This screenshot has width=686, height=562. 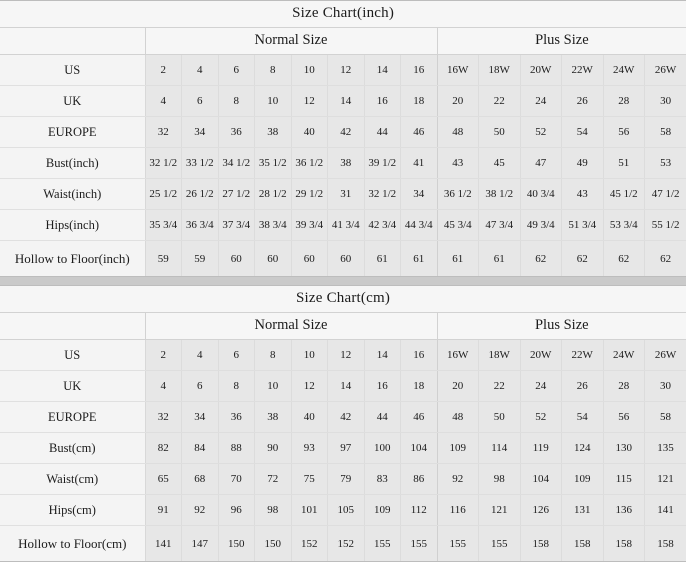 What do you see at coordinates (458, 386) in the screenshot?
I see `data-cell: 20` at bounding box center [458, 386].